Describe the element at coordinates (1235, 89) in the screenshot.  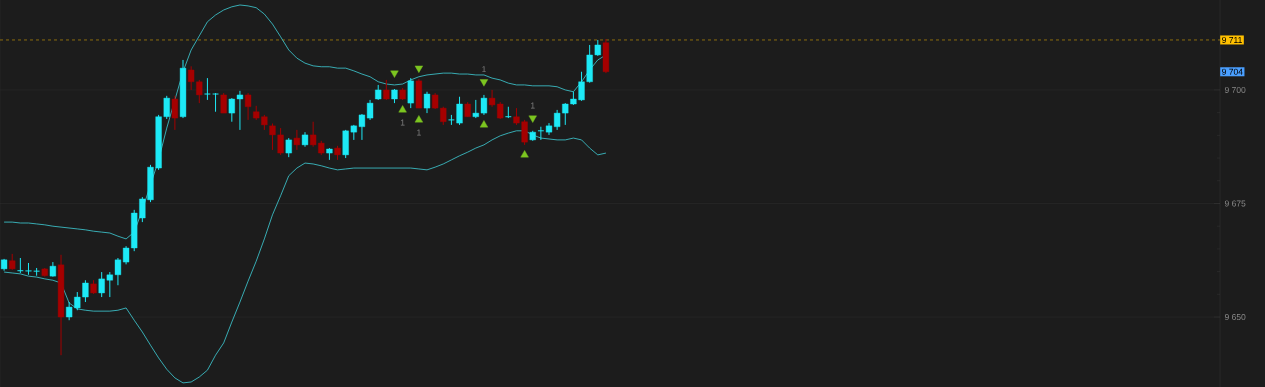
I see `y-tick-label: 9 700` at that location.